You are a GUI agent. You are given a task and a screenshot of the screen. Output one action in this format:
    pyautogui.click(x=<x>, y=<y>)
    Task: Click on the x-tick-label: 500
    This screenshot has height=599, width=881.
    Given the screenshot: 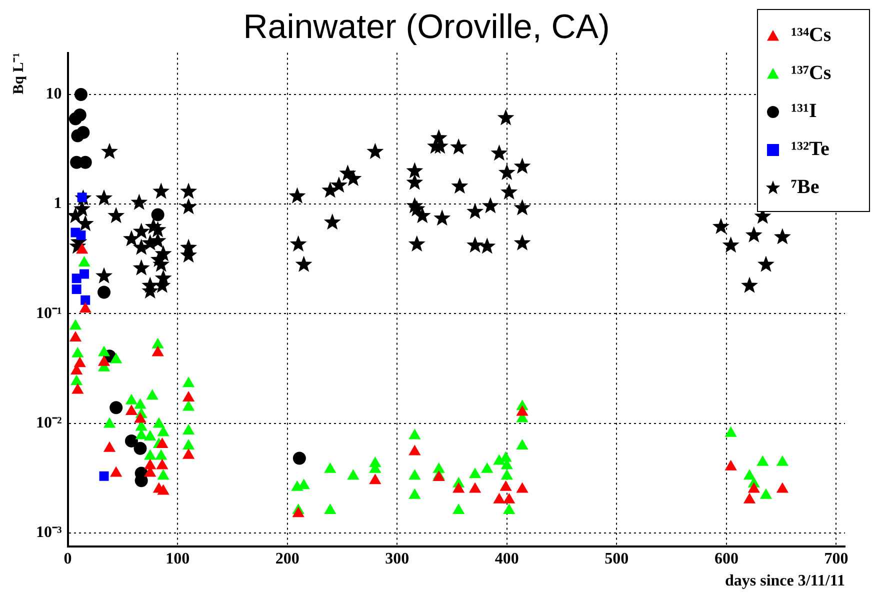 What is the action you would take?
    pyautogui.click(x=616, y=559)
    